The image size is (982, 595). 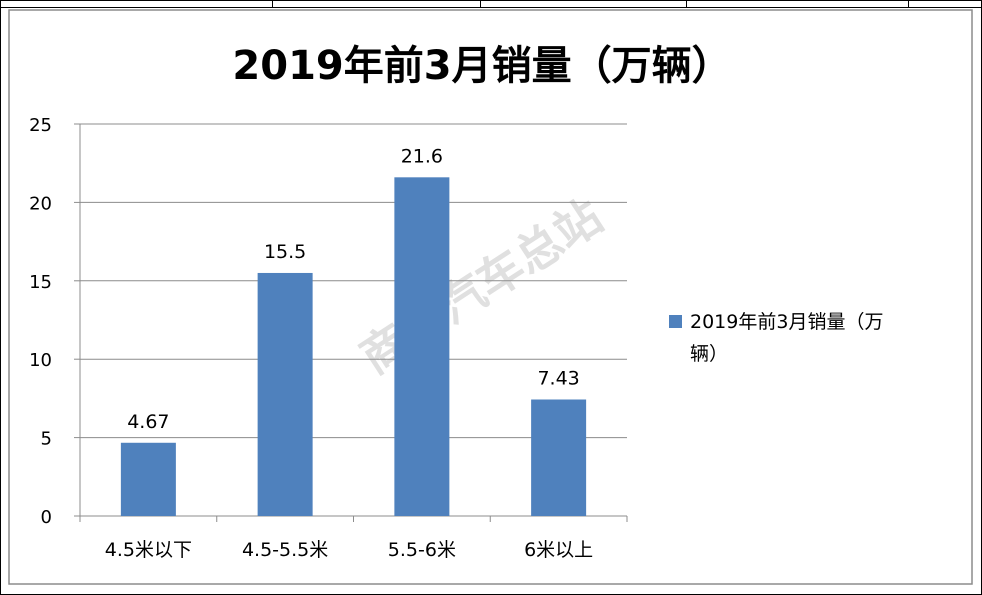 I want to click on category-label-2: 5.5-6米, so click(x=422, y=550).